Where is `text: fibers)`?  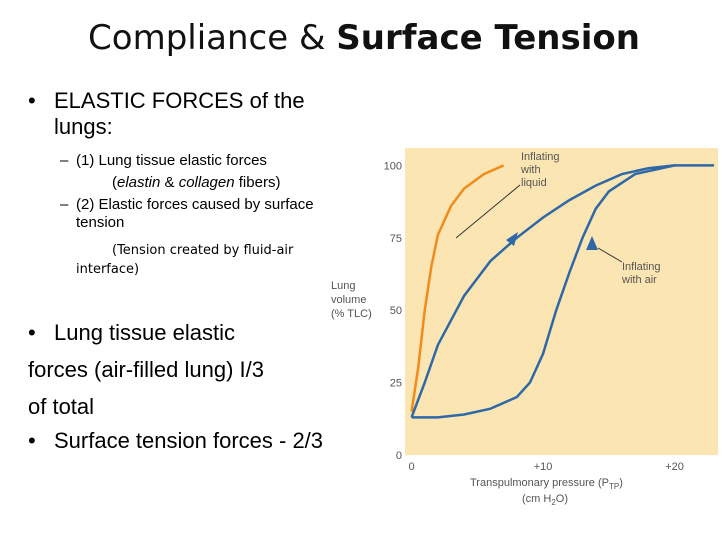
text: fibers) is located at coordinates (257, 182).